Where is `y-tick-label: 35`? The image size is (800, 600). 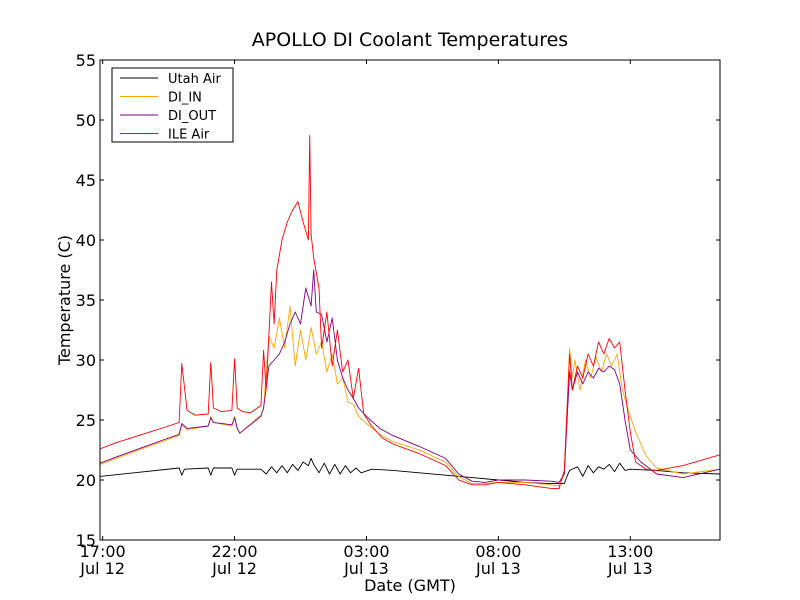 y-tick-label: 35 is located at coordinates (86, 300).